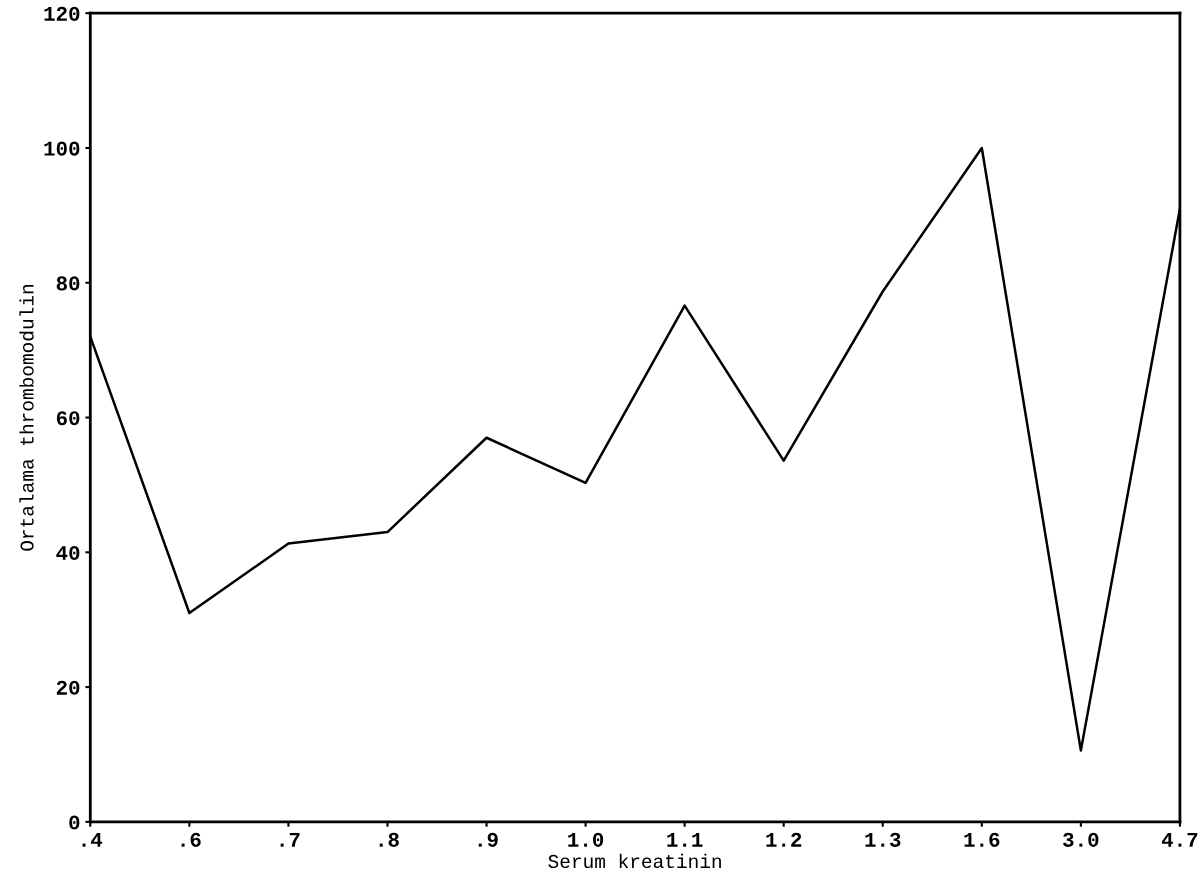 This screenshot has height=879, width=1204. What do you see at coordinates (191, 839) in the screenshot?
I see `x-tick-label: .6` at bounding box center [191, 839].